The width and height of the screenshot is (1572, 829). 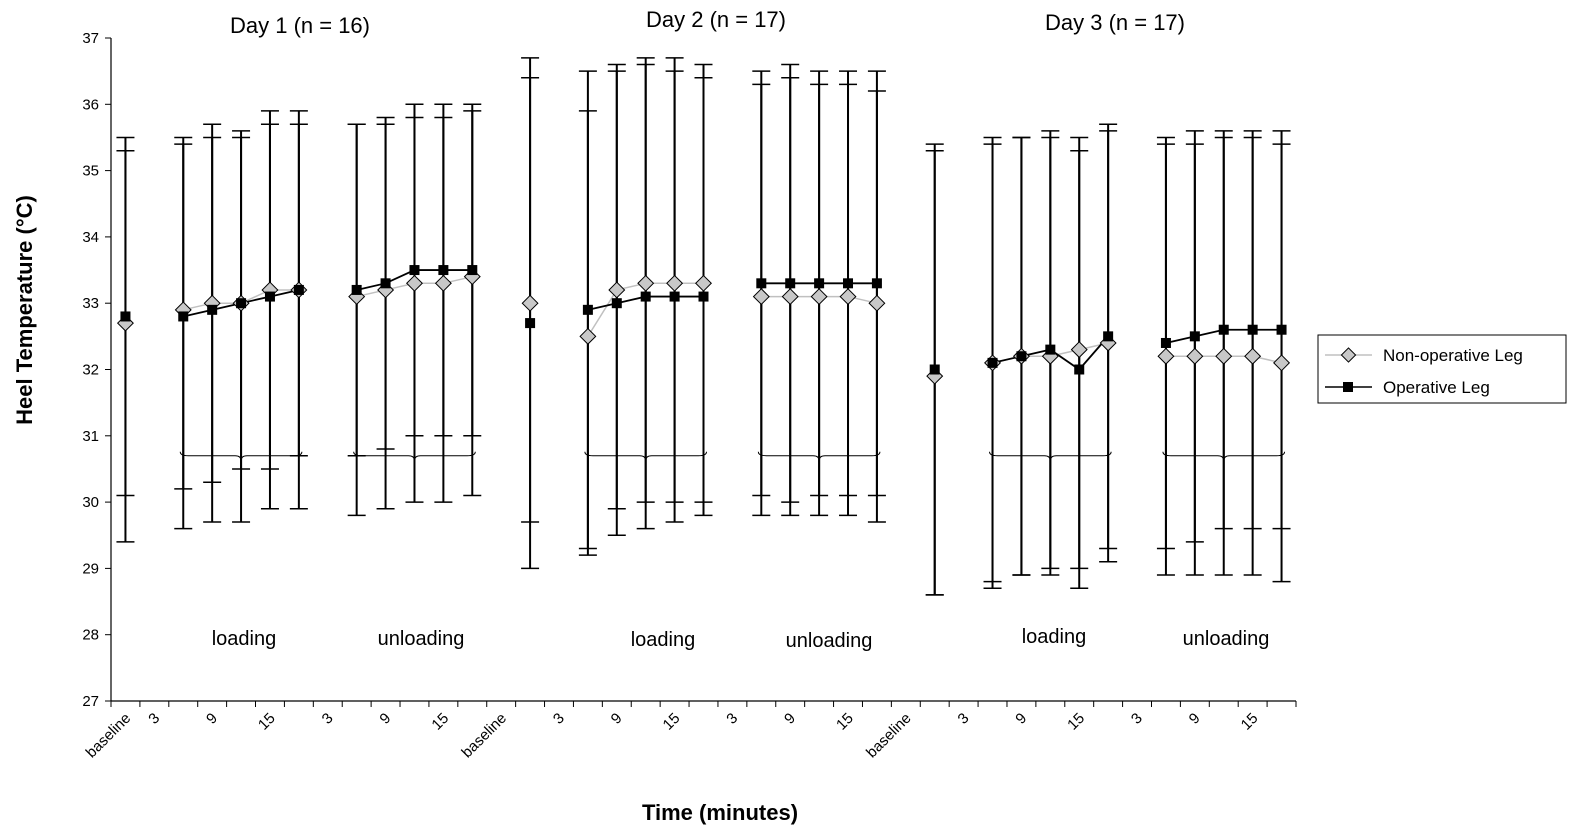 What do you see at coordinates (732, 456) in the screenshot?
I see `phase-braces` at bounding box center [732, 456].